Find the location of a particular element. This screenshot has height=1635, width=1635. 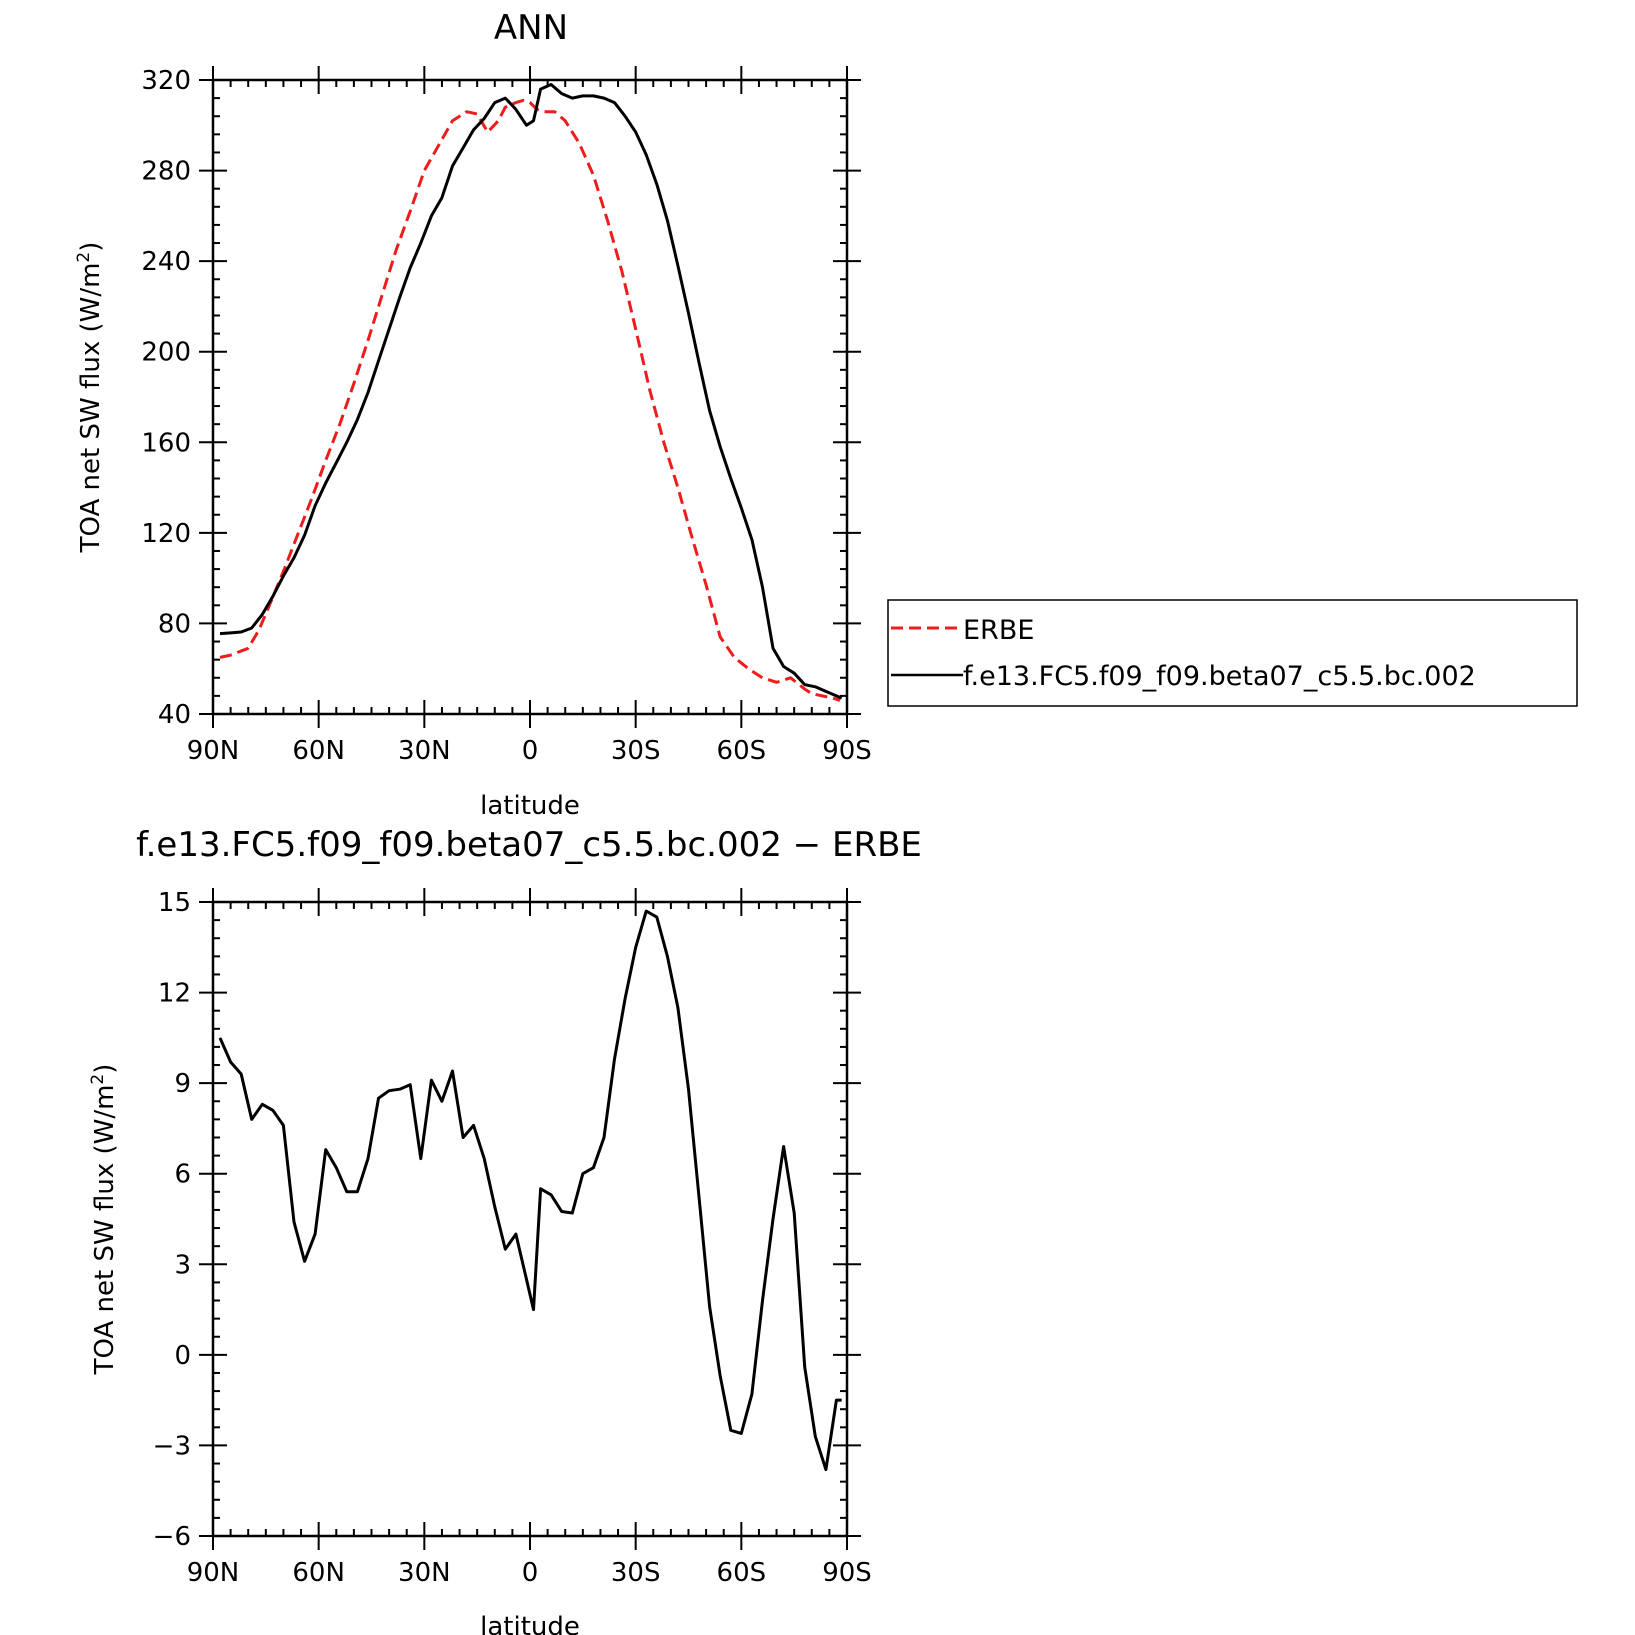

bottom-x-tick-label: 30S is located at coordinates (636, 1573).